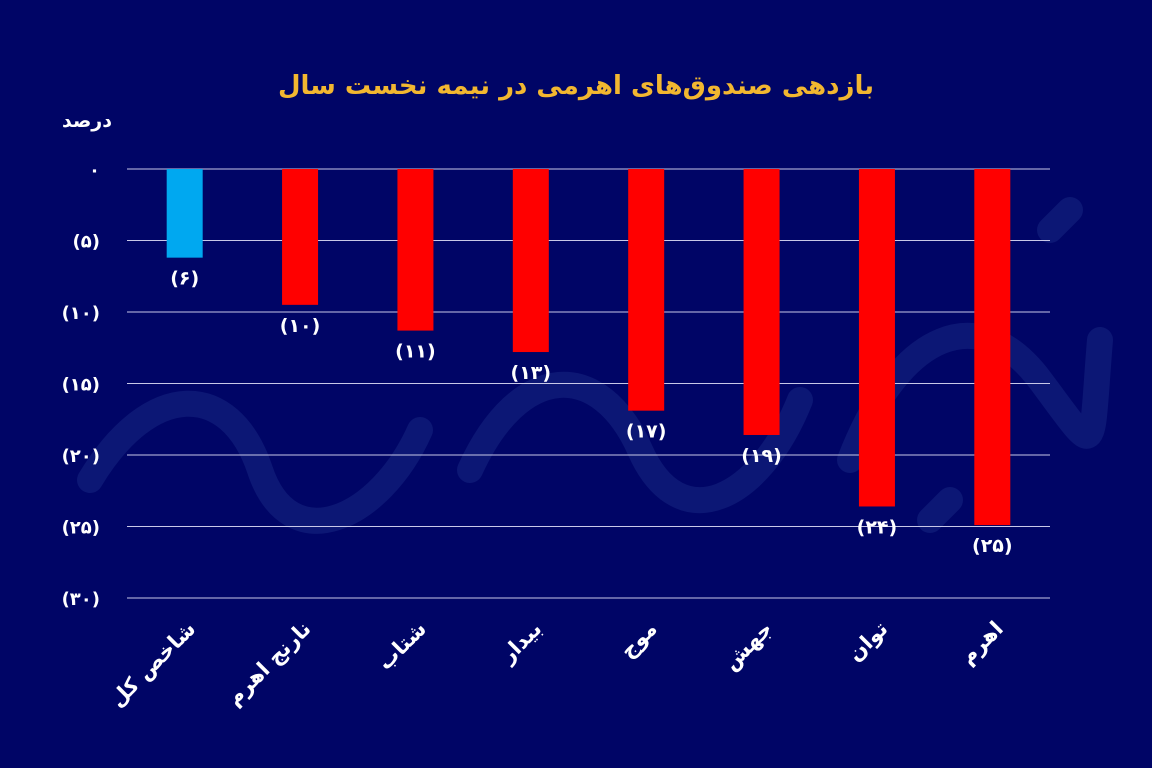  What do you see at coordinates (576, 86) in the screenshot?
I see `chart-title: بازدهی صندوق‌های اهرمی در نیمه نخست سال` at bounding box center [576, 86].